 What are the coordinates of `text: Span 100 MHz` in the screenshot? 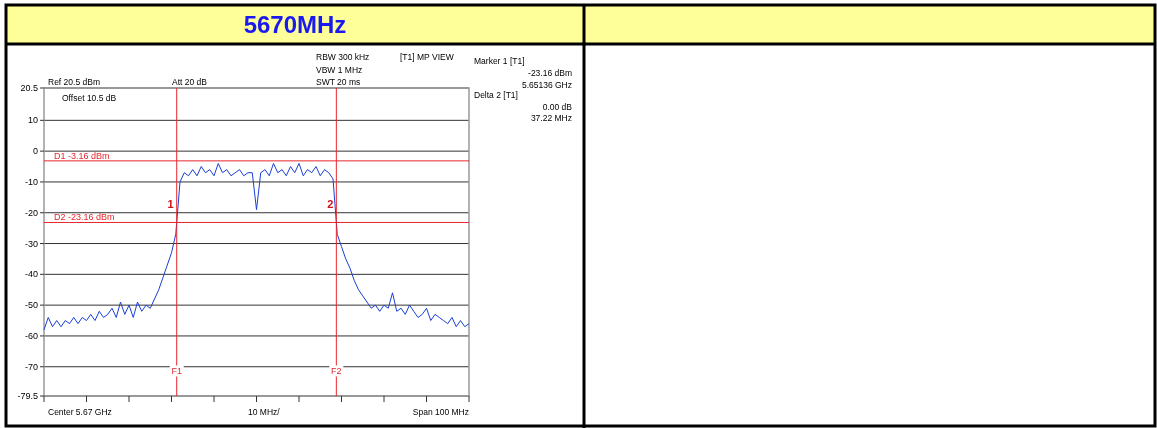 It's located at (440, 412).